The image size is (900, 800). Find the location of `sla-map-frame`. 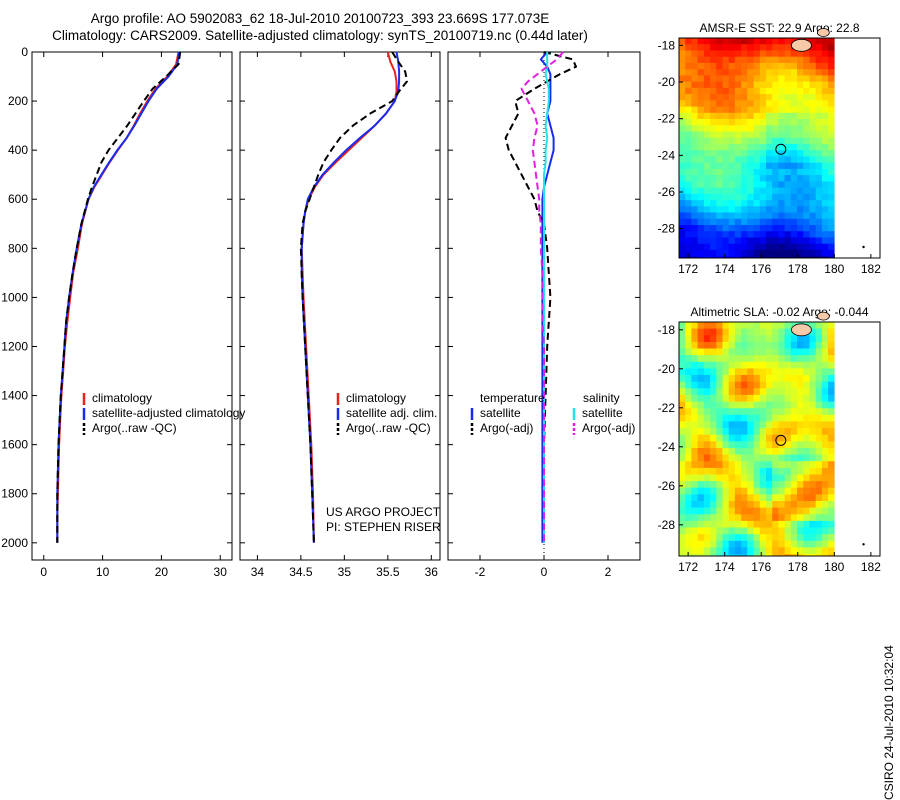

sla-map-frame is located at coordinates (779, 439).